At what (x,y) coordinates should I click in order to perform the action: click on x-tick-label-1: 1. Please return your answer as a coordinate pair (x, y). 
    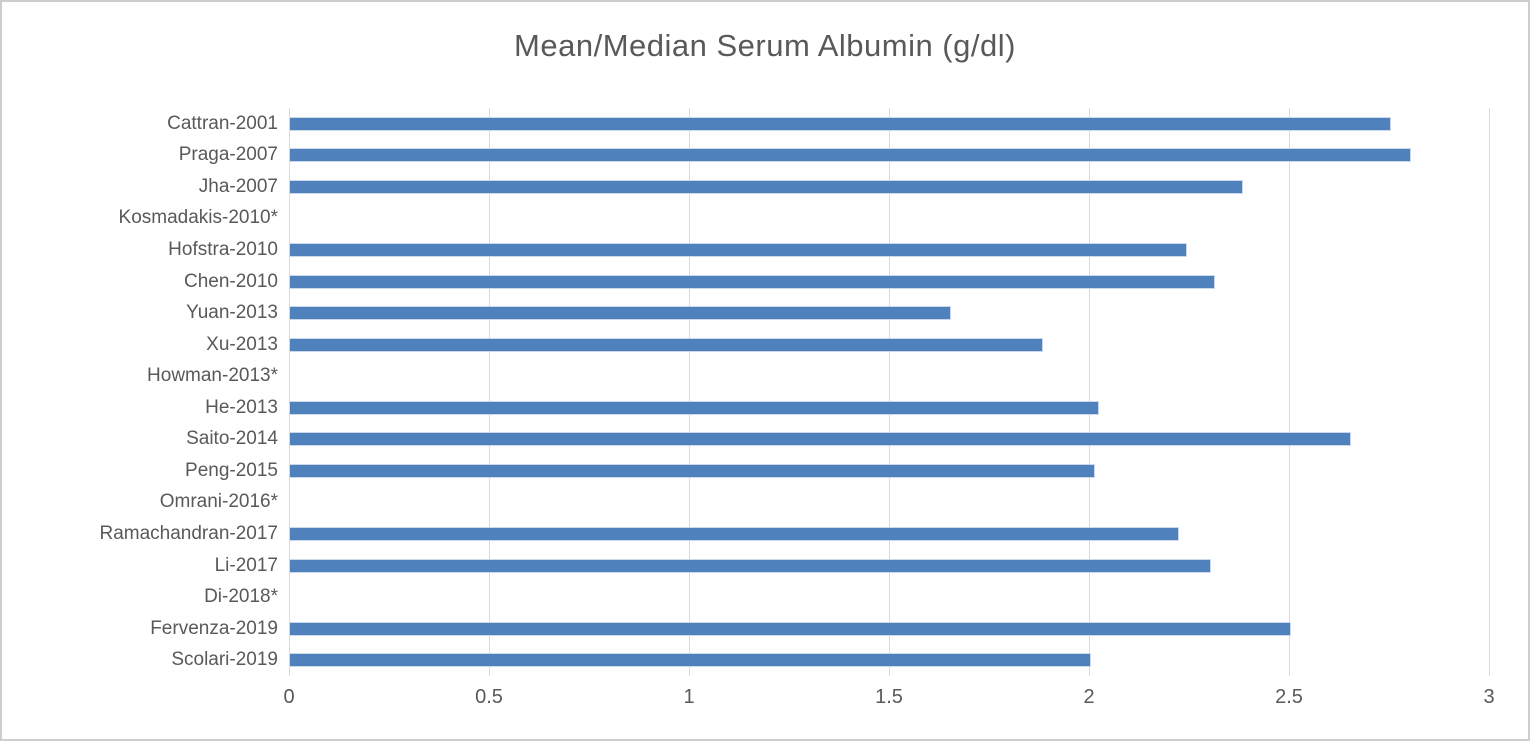
    Looking at the image, I should click on (689, 697).